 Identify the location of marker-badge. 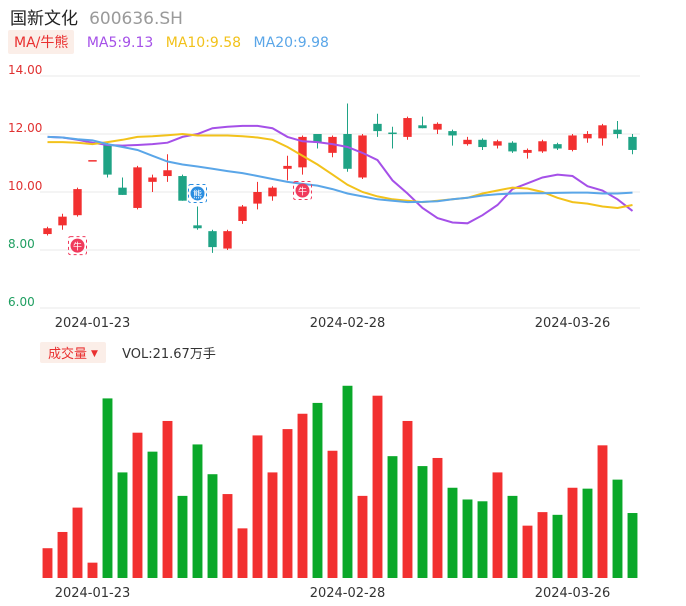
(302, 190).